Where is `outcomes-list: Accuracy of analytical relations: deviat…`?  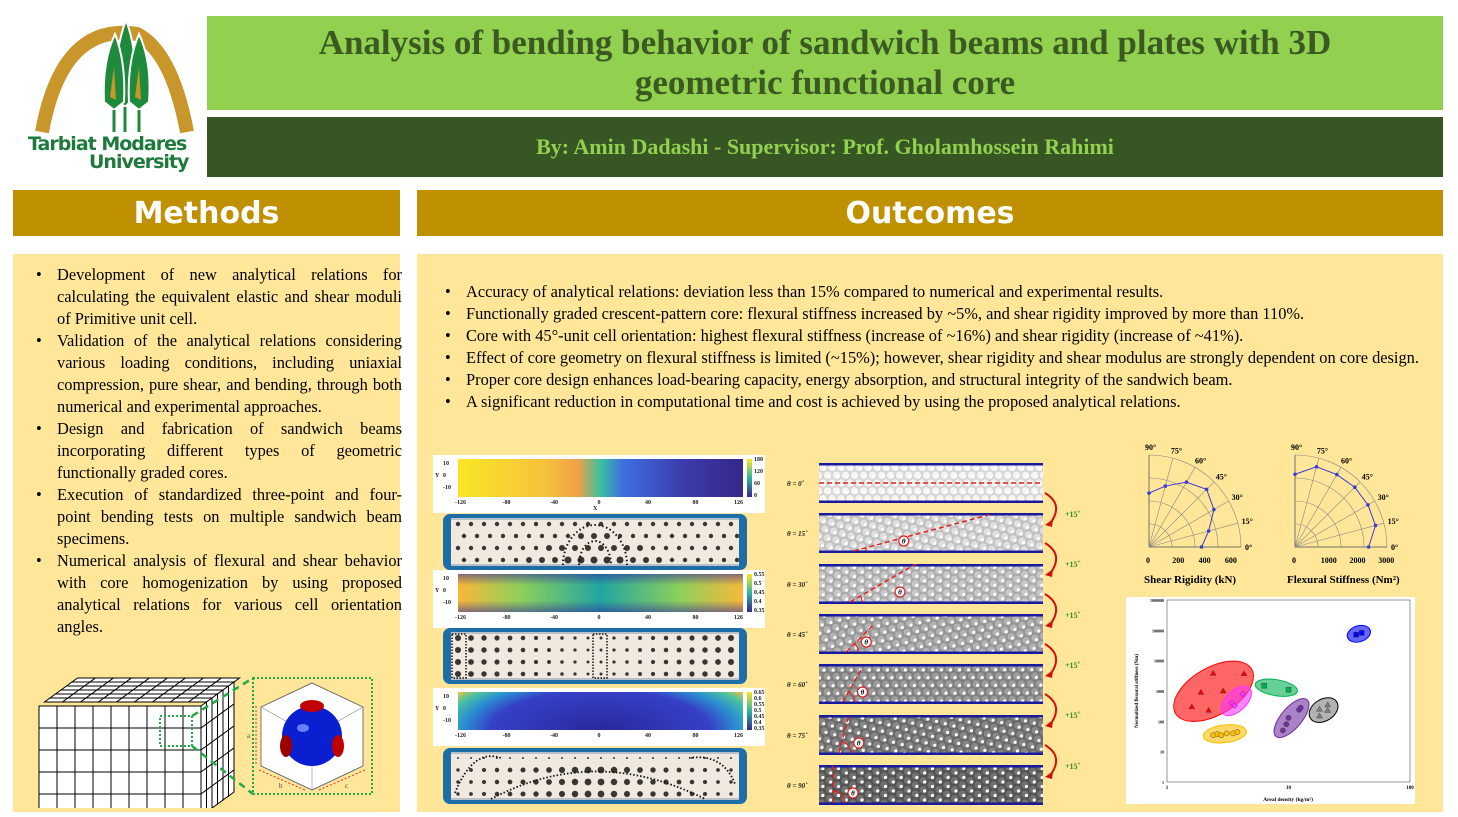 outcomes-list: Accuracy of analytical relations: deviat… is located at coordinates (935, 347).